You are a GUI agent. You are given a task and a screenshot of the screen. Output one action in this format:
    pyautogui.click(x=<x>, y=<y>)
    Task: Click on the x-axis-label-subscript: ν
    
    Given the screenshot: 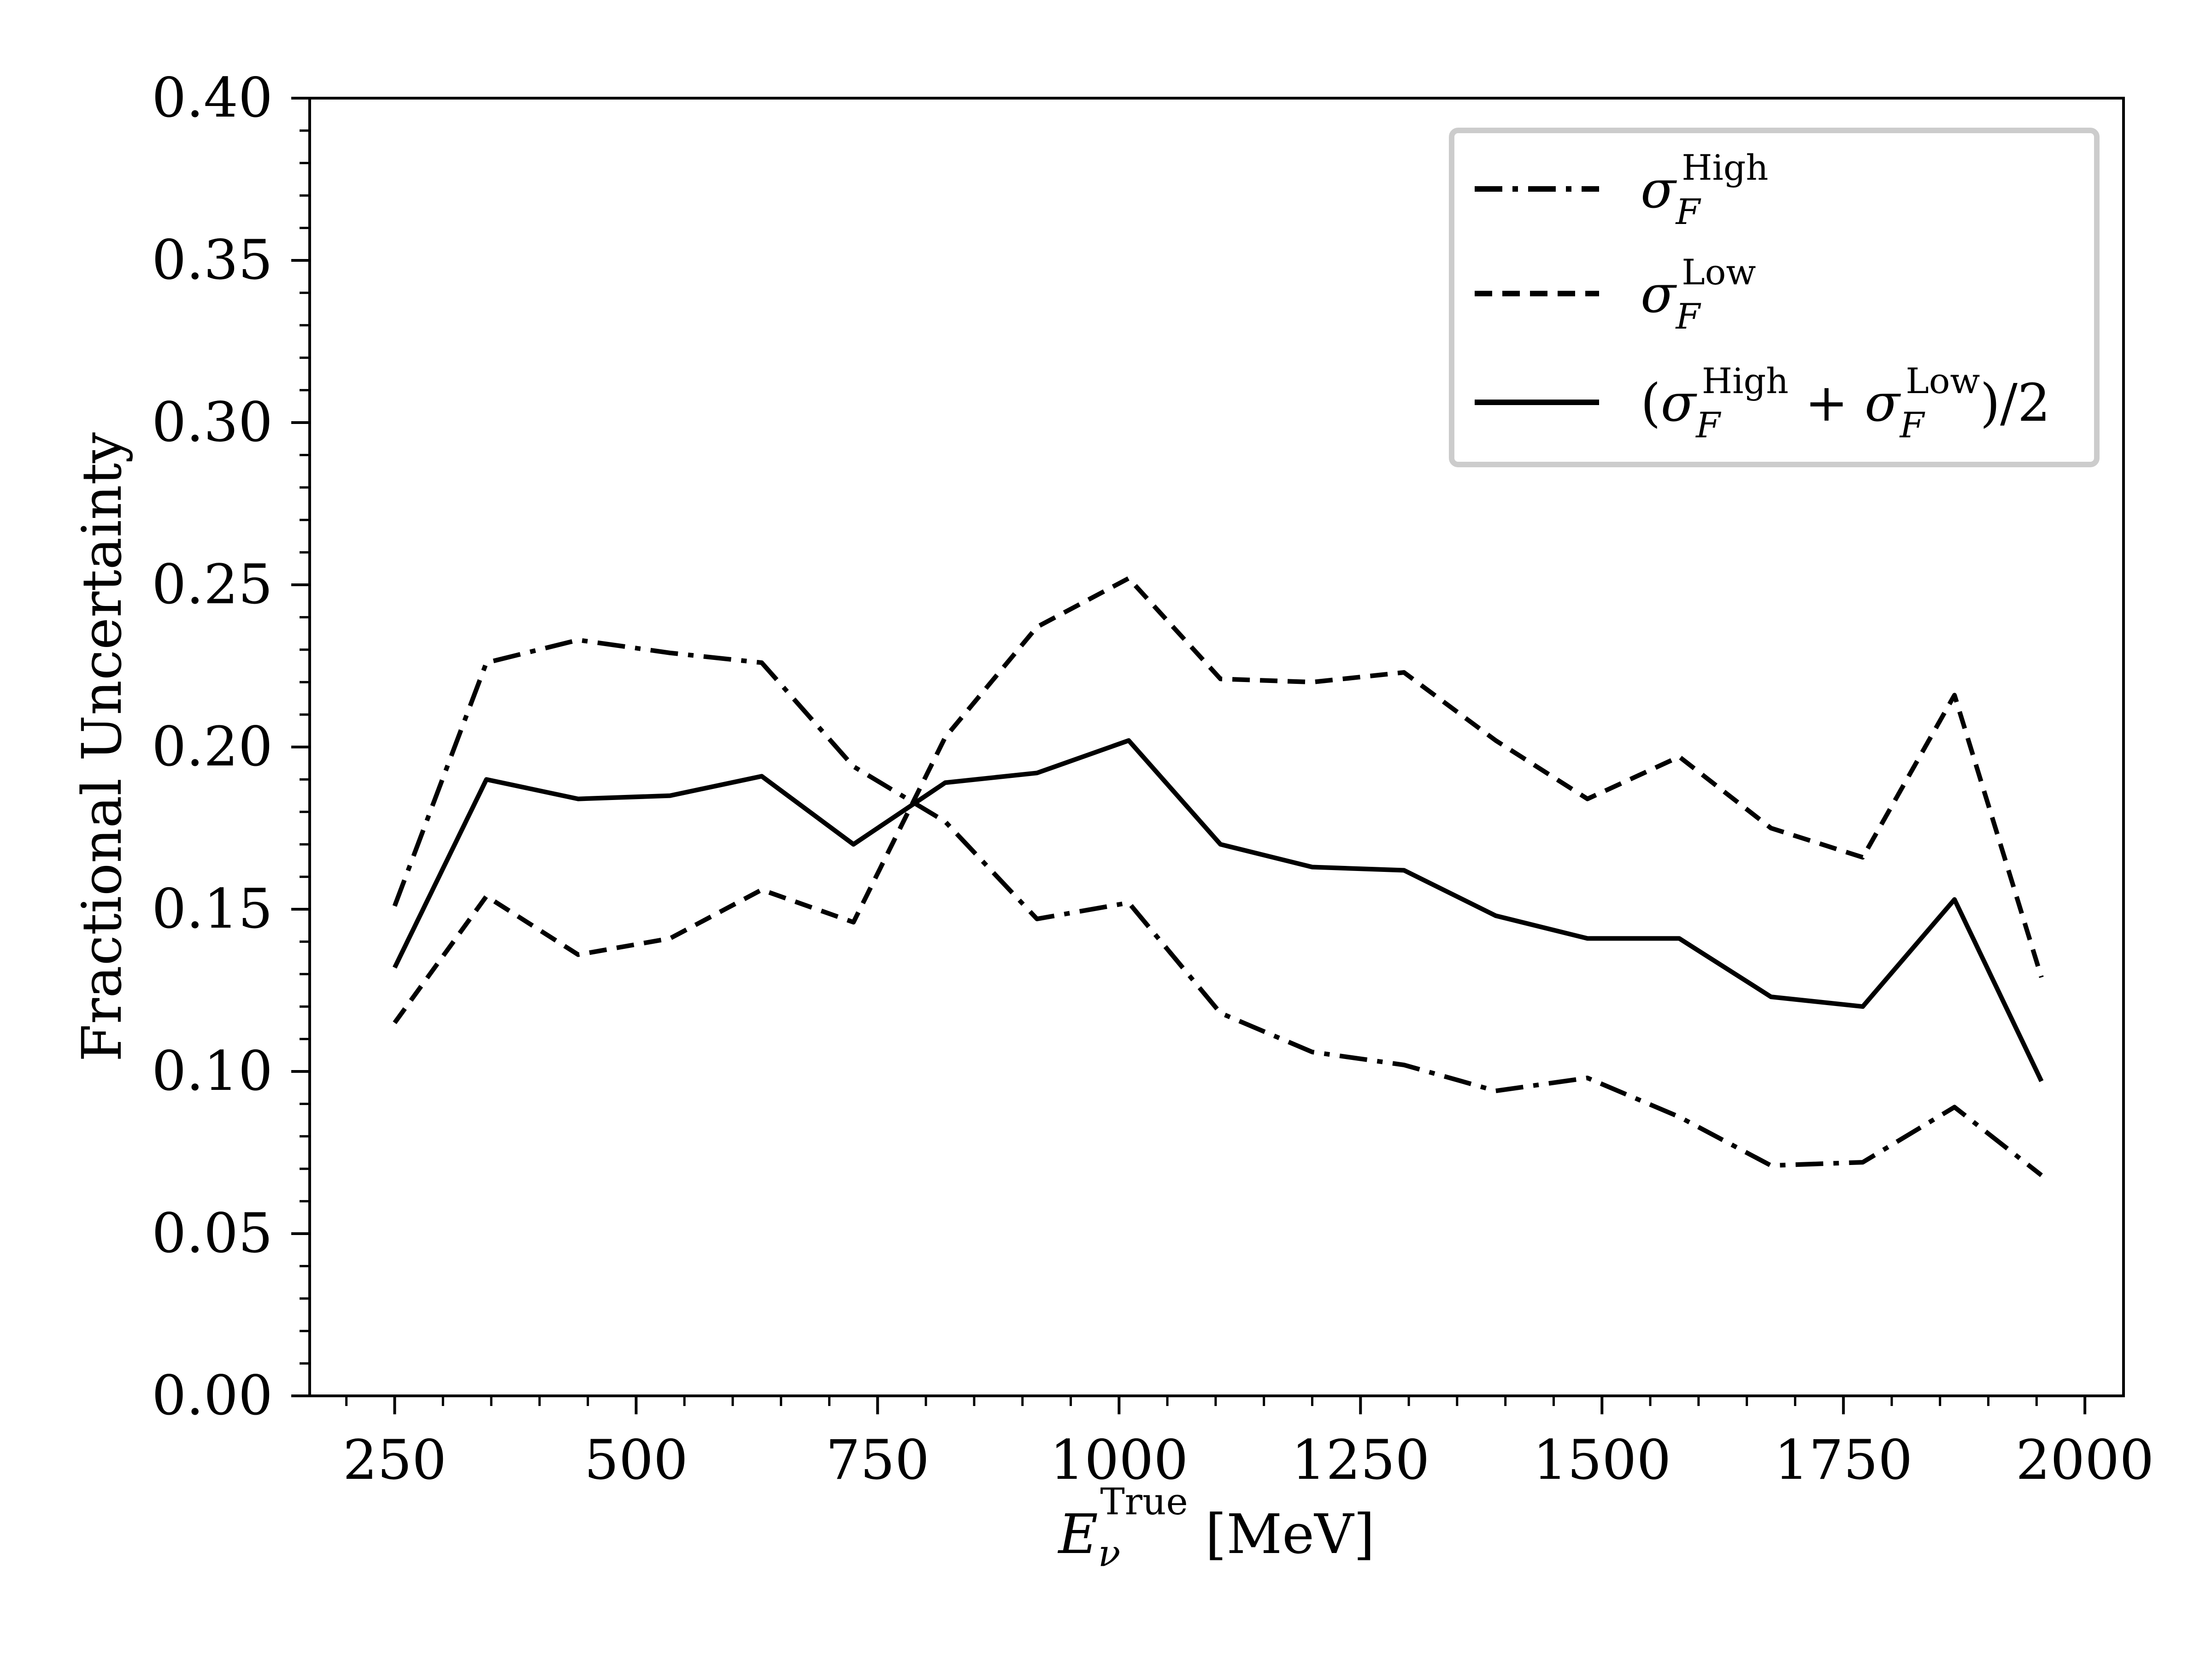 What is the action you would take?
    pyautogui.click(x=1109, y=1553)
    